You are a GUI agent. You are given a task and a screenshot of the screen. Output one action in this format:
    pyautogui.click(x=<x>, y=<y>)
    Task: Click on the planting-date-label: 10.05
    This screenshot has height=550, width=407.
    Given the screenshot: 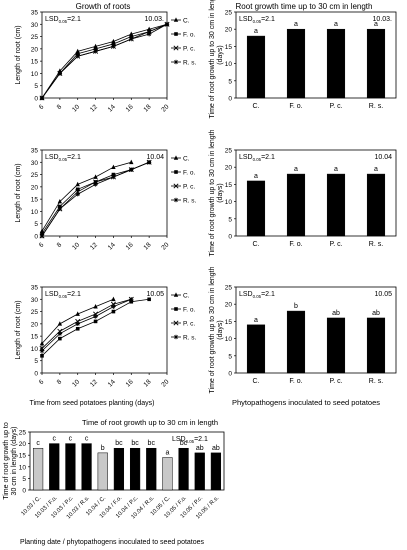 What is the action you would take?
    pyautogui.click(x=383, y=294)
    